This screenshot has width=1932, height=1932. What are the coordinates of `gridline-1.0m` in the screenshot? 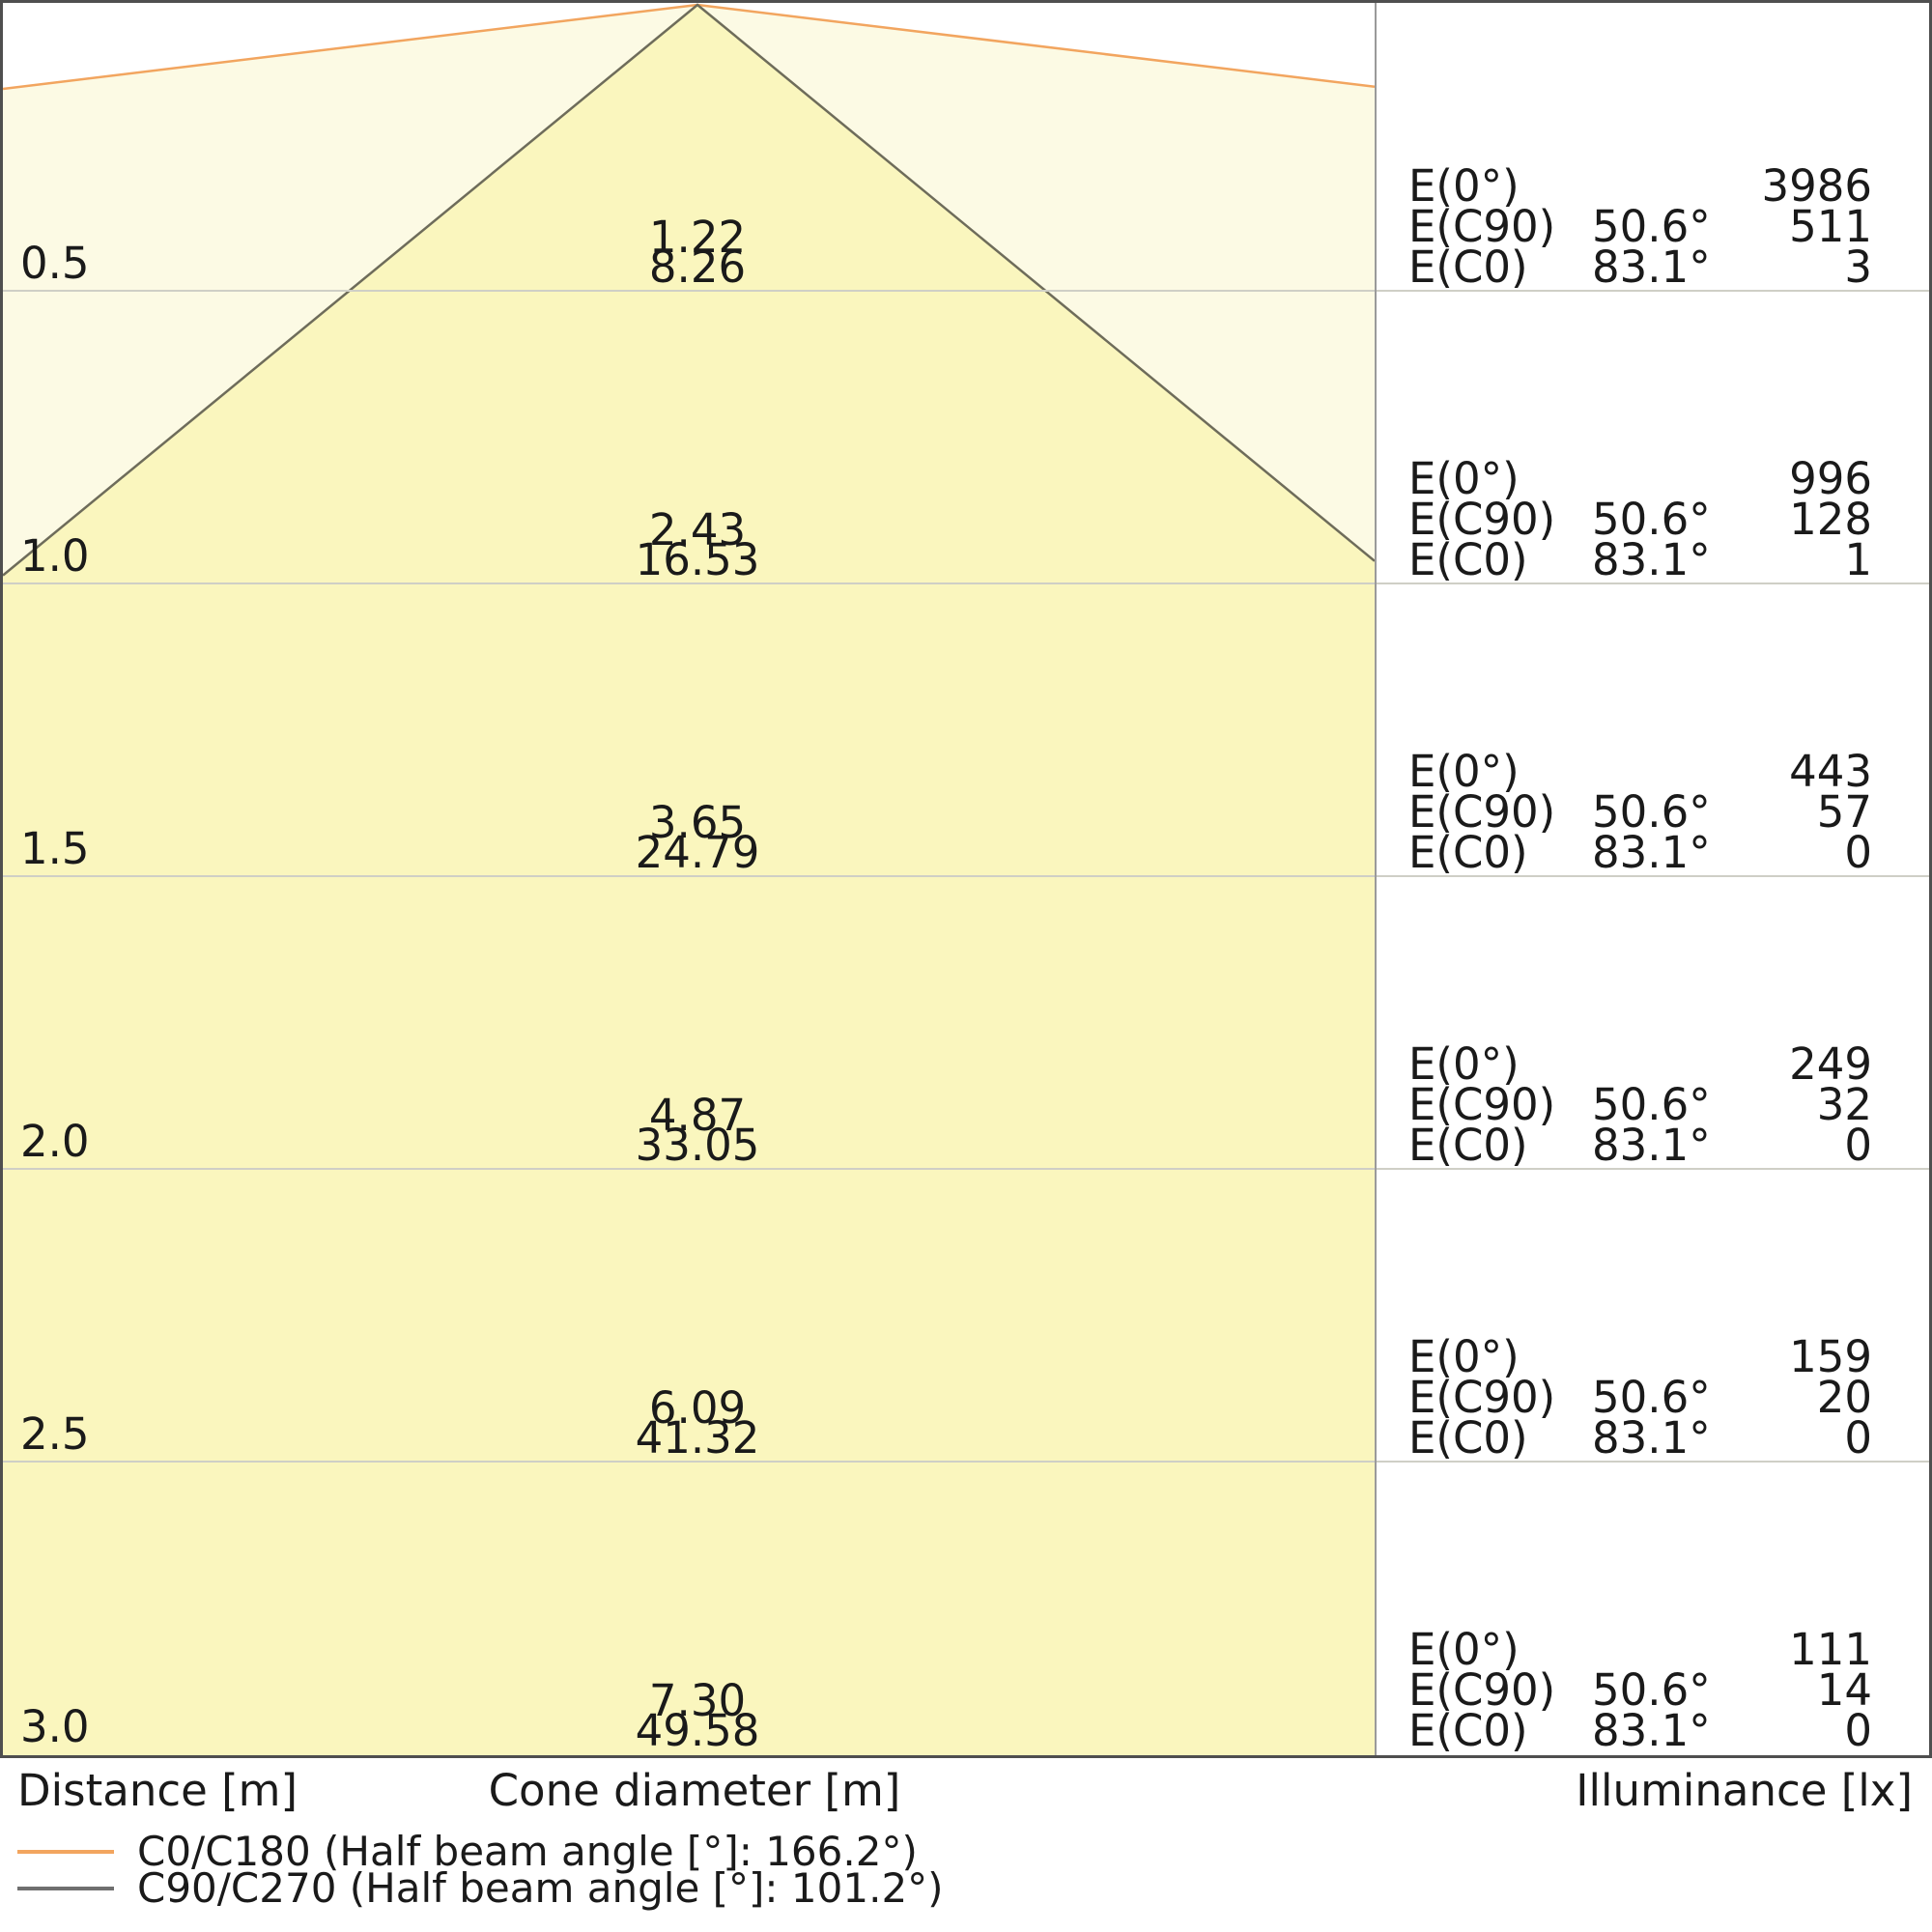 It's located at (966, 583).